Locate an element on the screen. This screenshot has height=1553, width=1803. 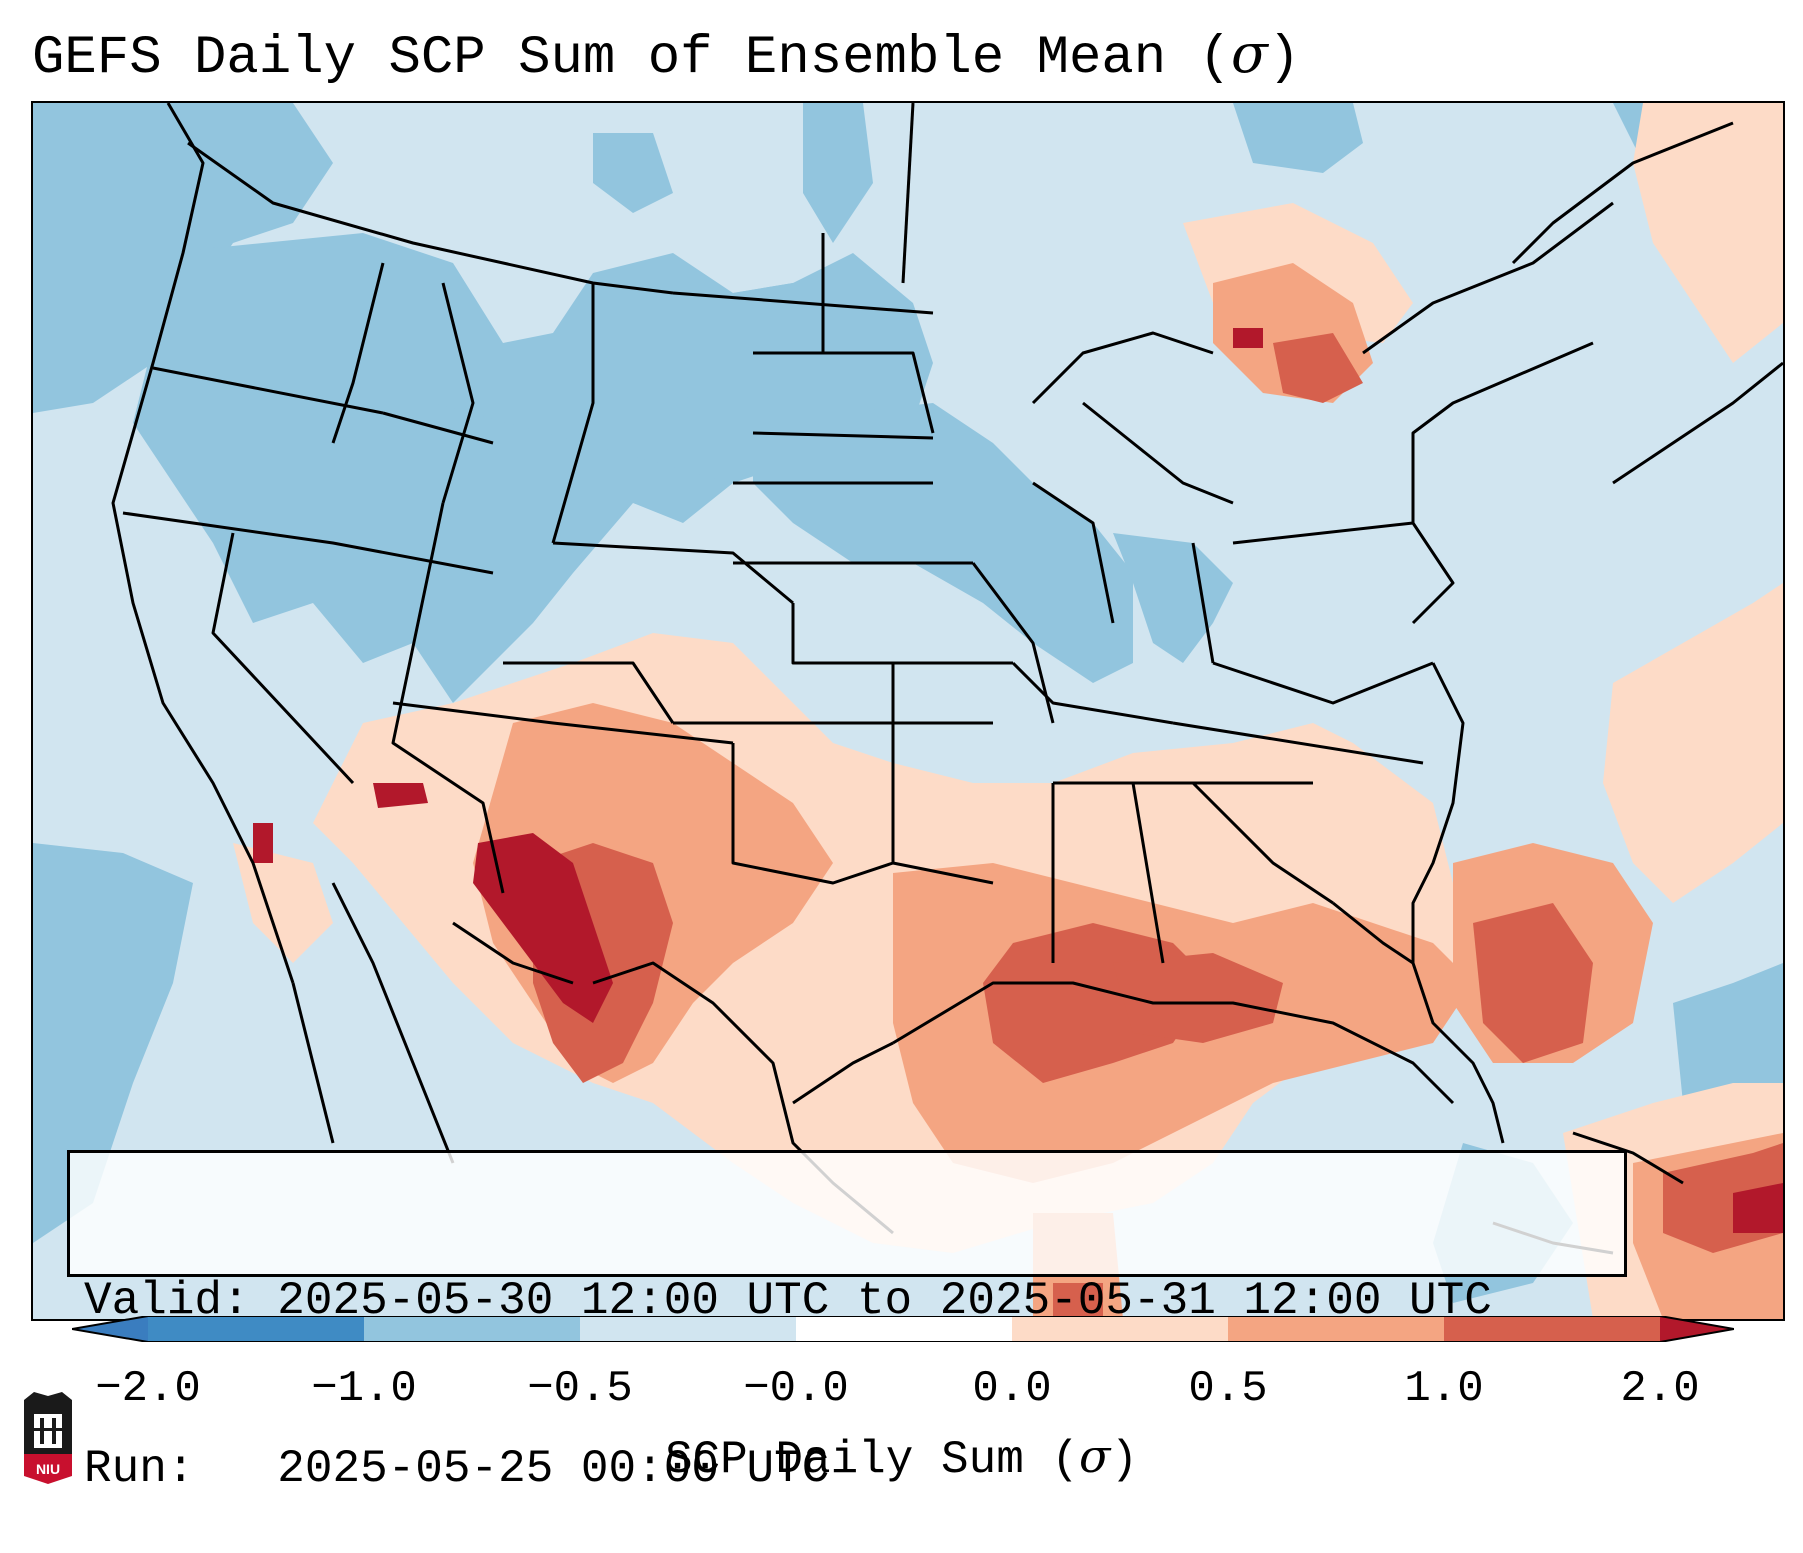
colorbar-tick-label: 2.0 is located at coordinates (1660, 1389).